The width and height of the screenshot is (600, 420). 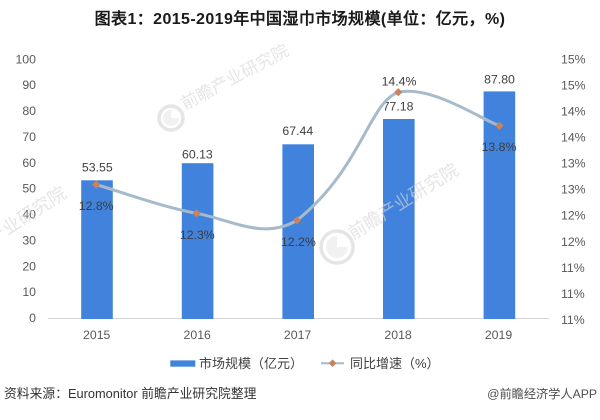 I want to click on svg-text: 同比增速（%）, so click(x=395, y=363).